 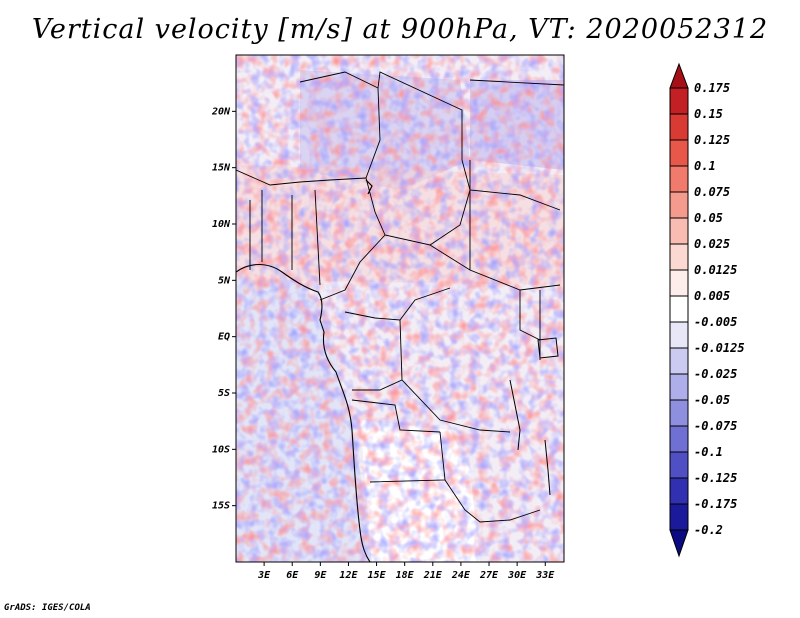 What do you see at coordinates (712, 244) in the screenshot?
I see `colorbar-label: 0.025` at bounding box center [712, 244].